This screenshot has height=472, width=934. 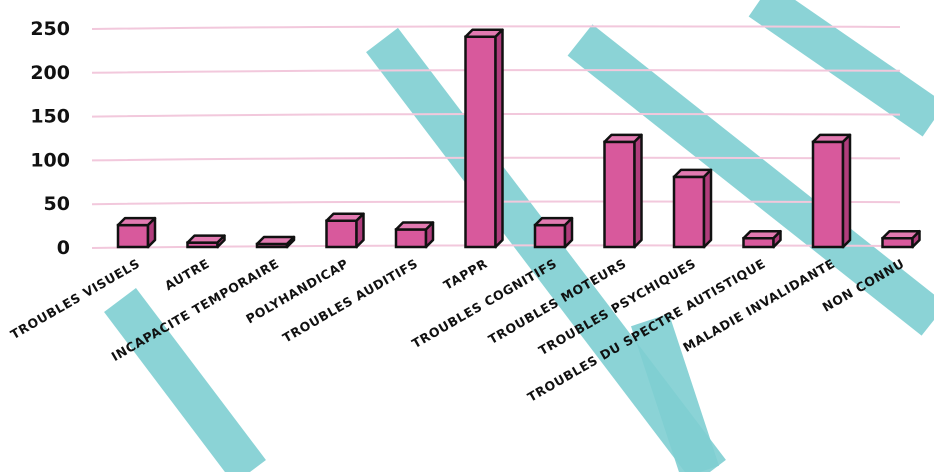 What do you see at coordinates (187, 275) in the screenshot?
I see `x-tick-label-autre: AUTRE` at bounding box center [187, 275].